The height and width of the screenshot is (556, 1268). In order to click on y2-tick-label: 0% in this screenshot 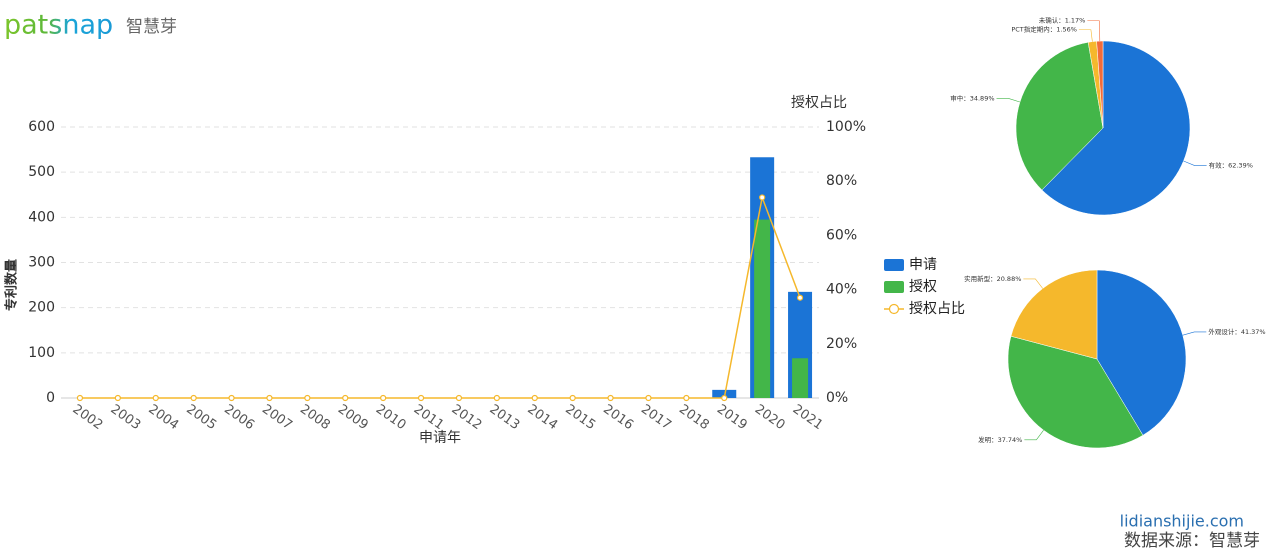, I will do `click(837, 398)`.